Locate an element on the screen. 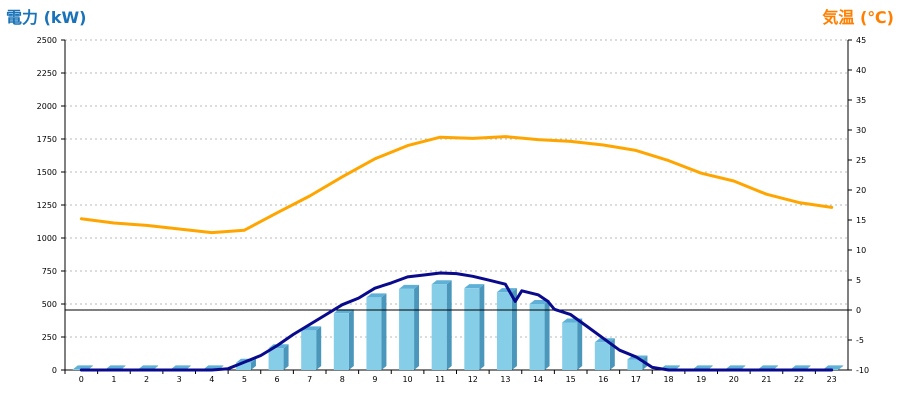 The image size is (900, 400). left-tick-label: 1000 is located at coordinates (47, 238).